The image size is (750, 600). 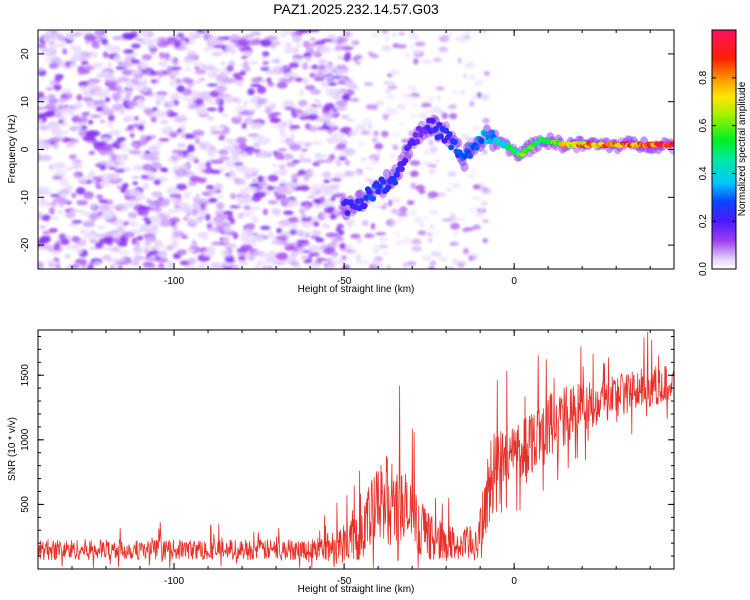 What do you see at coordinates (25, 102) in the screenshot?
I see `y-tick-label: 10` at bounding box center [25, 102].